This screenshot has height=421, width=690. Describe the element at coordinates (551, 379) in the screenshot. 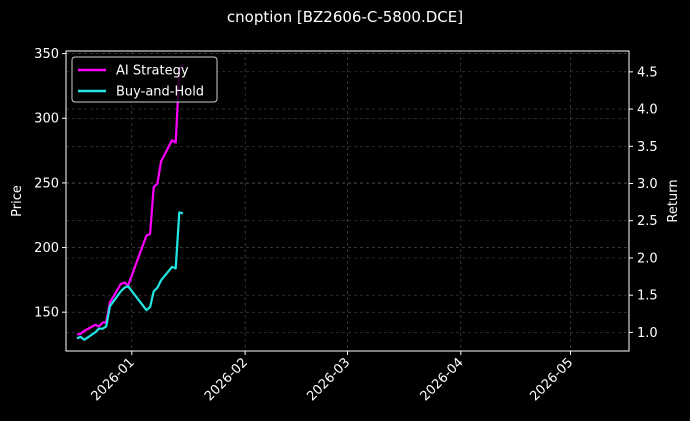

I see `x-tick-label: 2026-05` at that location.